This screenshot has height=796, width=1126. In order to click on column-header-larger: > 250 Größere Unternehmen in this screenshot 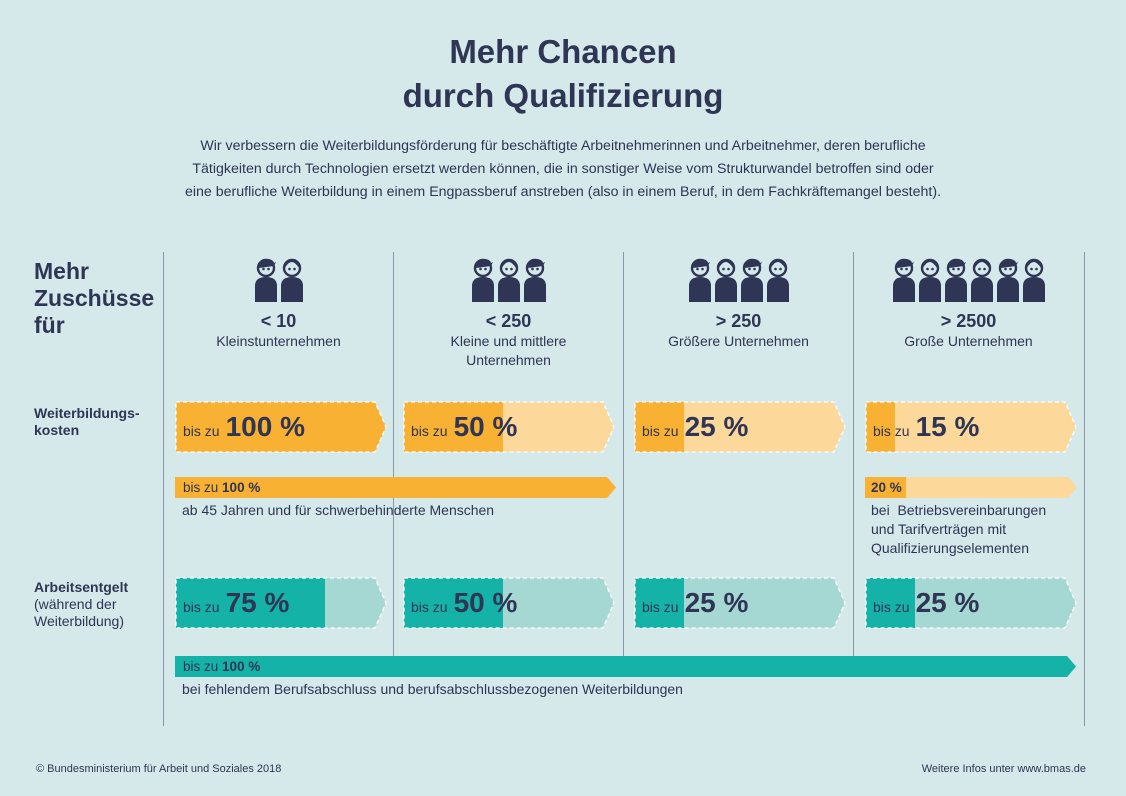, I will do `click(738, 301)`.